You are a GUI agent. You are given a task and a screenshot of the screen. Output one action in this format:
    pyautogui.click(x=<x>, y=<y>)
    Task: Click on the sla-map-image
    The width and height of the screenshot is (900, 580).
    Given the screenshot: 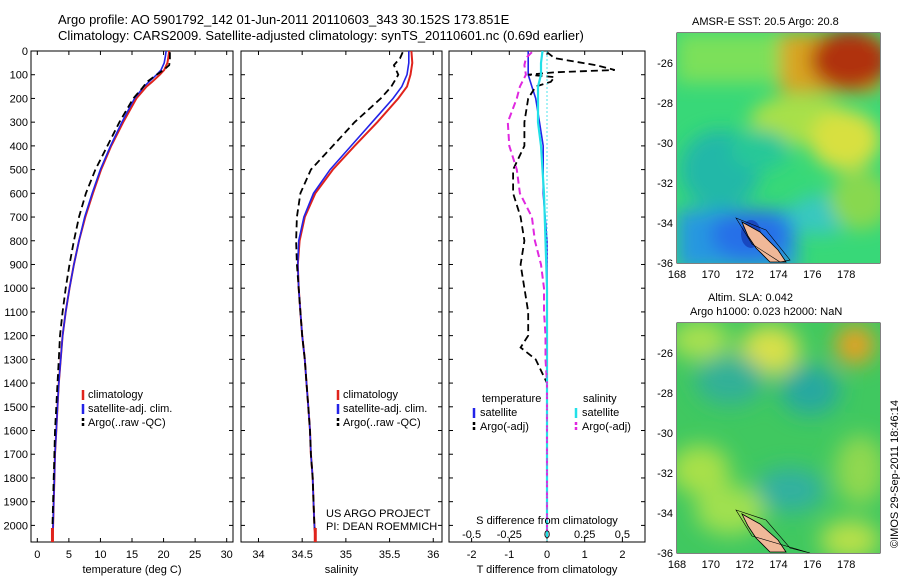 What is the action you would take?
    pyautogui.click(x=778, y=438)
    